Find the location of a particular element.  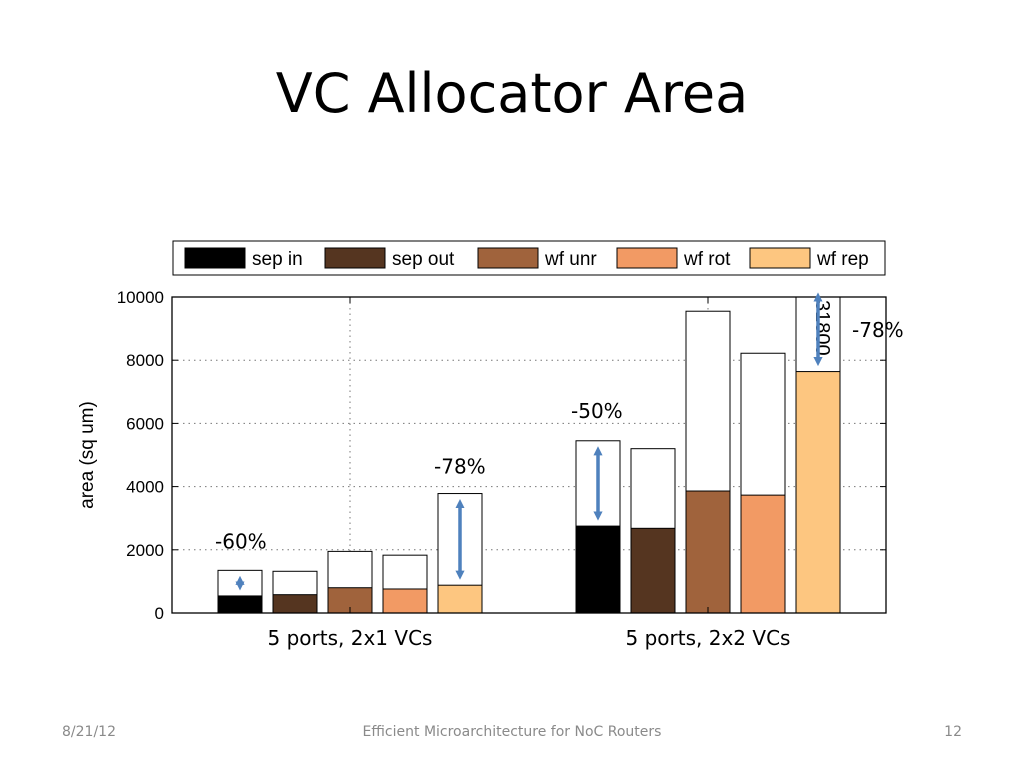

x-tick-label: 5 ports, 2x1 VCs is located at coordinates (350, 638).